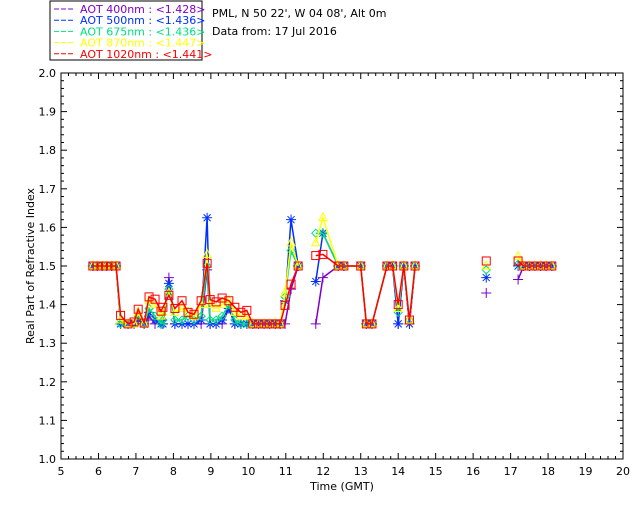 Image resolution: width=640 pixels, height=512 pixels. What do you see at coordinates (48, 305) in the screenshot?
I see `y-tick-label: 1.4` at bounding box center [48, 305].